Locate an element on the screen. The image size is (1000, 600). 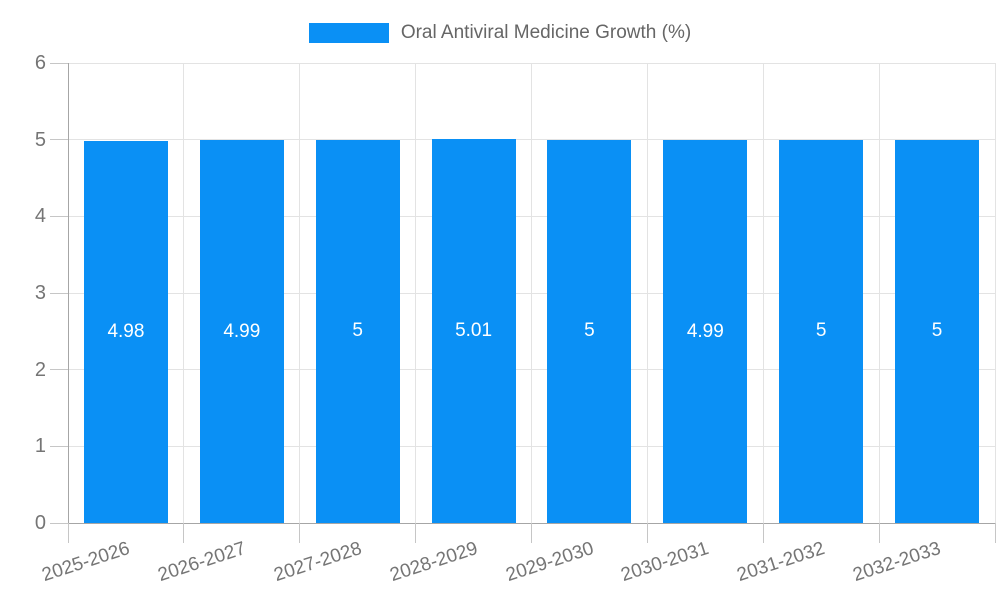
x-tick-label: 2026-2027 is located at coordinates (202, 562).